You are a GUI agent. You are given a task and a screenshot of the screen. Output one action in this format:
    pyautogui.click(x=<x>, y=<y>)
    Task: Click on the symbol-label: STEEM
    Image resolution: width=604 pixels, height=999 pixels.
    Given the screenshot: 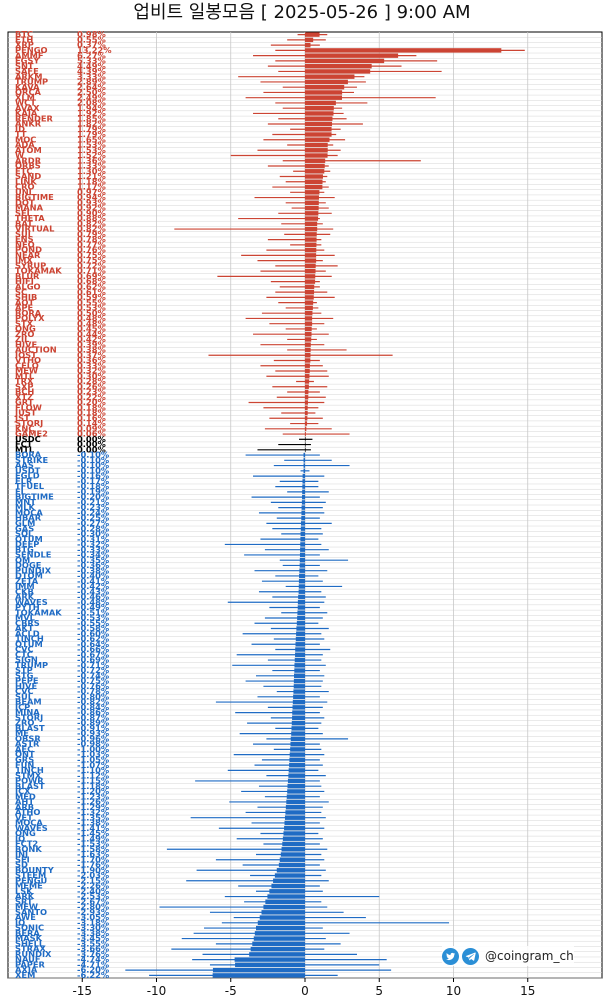 What is the action you would take?
    pyautogui.click(x=30, y=875)
    